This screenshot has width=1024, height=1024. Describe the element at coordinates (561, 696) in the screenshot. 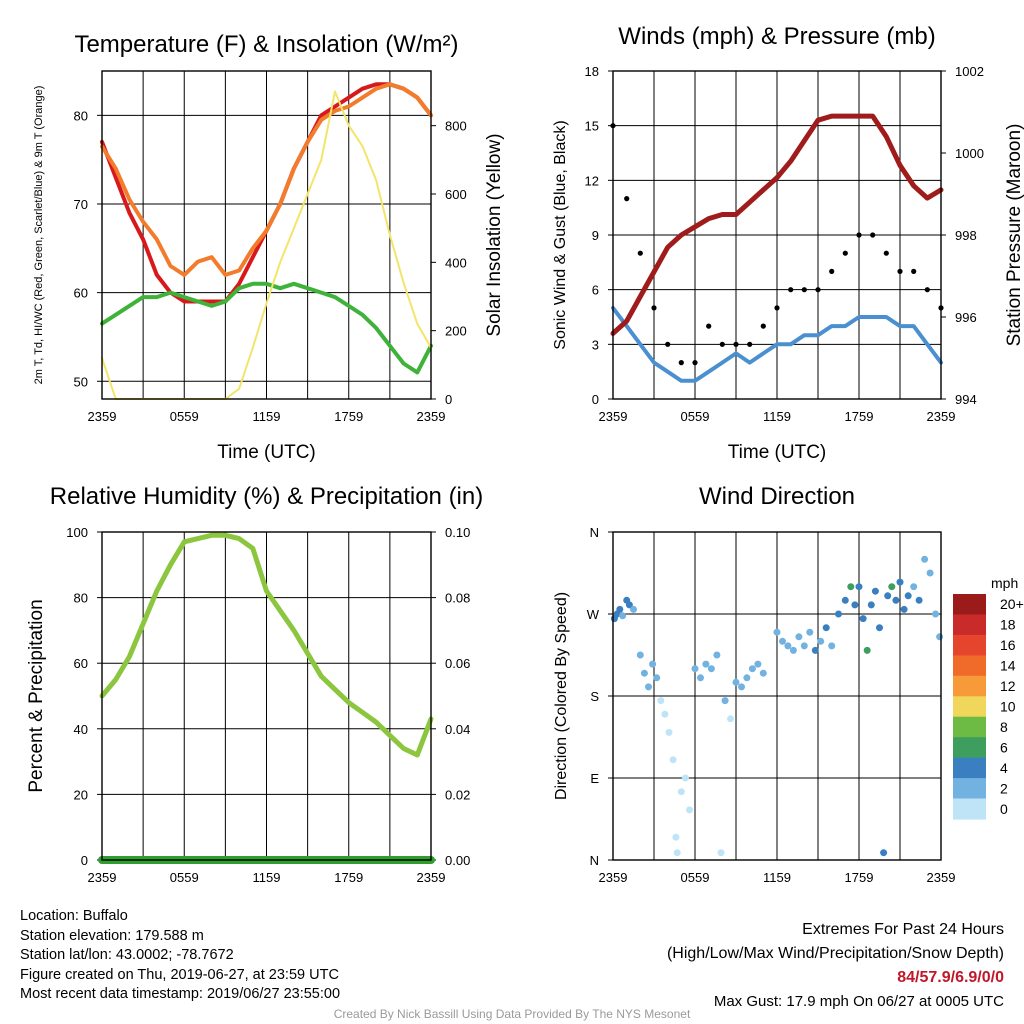

I see `y-axis-label-left: Direction (Colored By Speed)` at that location.